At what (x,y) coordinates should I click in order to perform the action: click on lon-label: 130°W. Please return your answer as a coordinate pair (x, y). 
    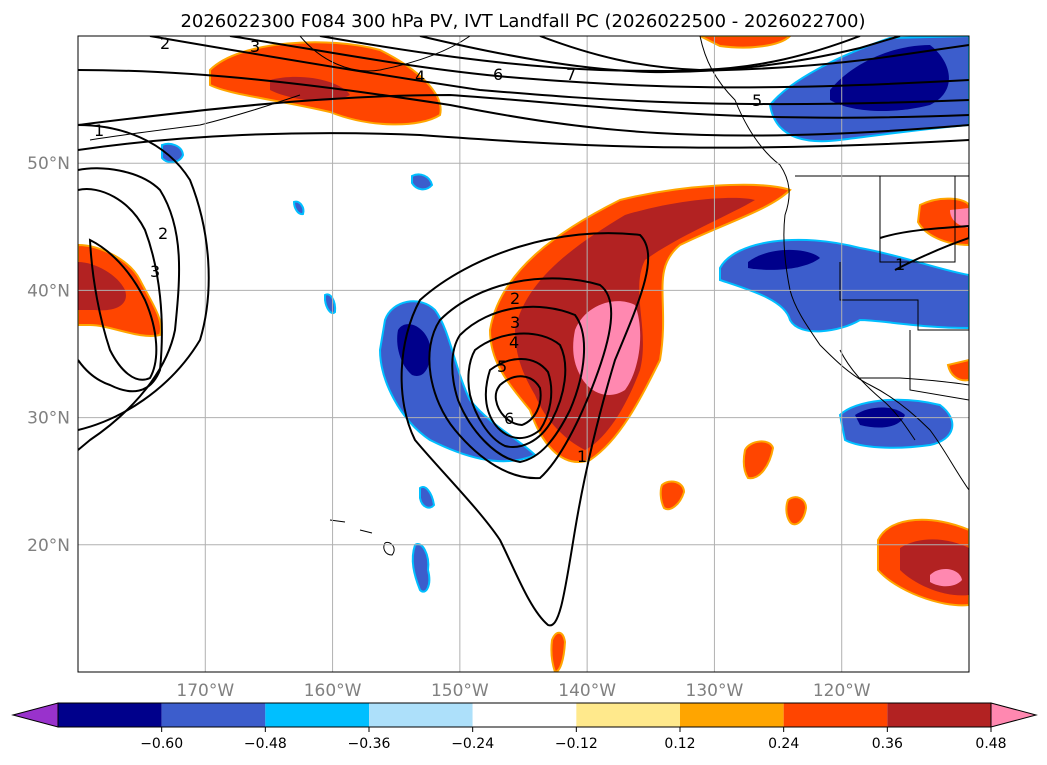
    Looking at the image, I should click on (715, 691).